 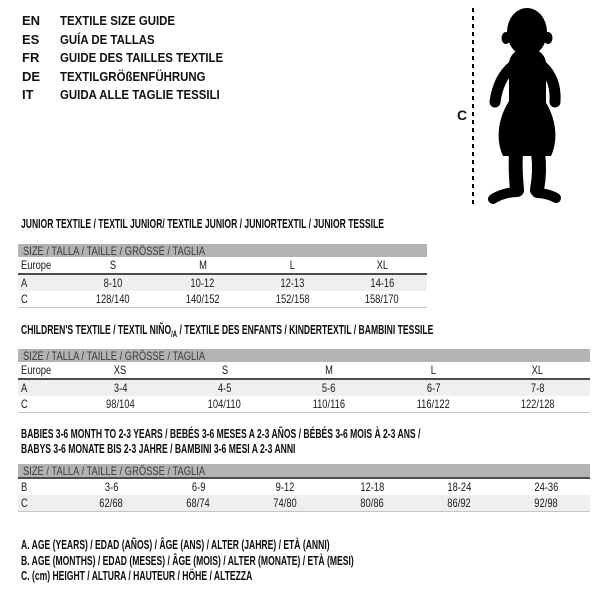 What do you see at coordinates (120, 388) in the screenshot?
I see `cell-value: 3-4` at bounding box center [120, 388].